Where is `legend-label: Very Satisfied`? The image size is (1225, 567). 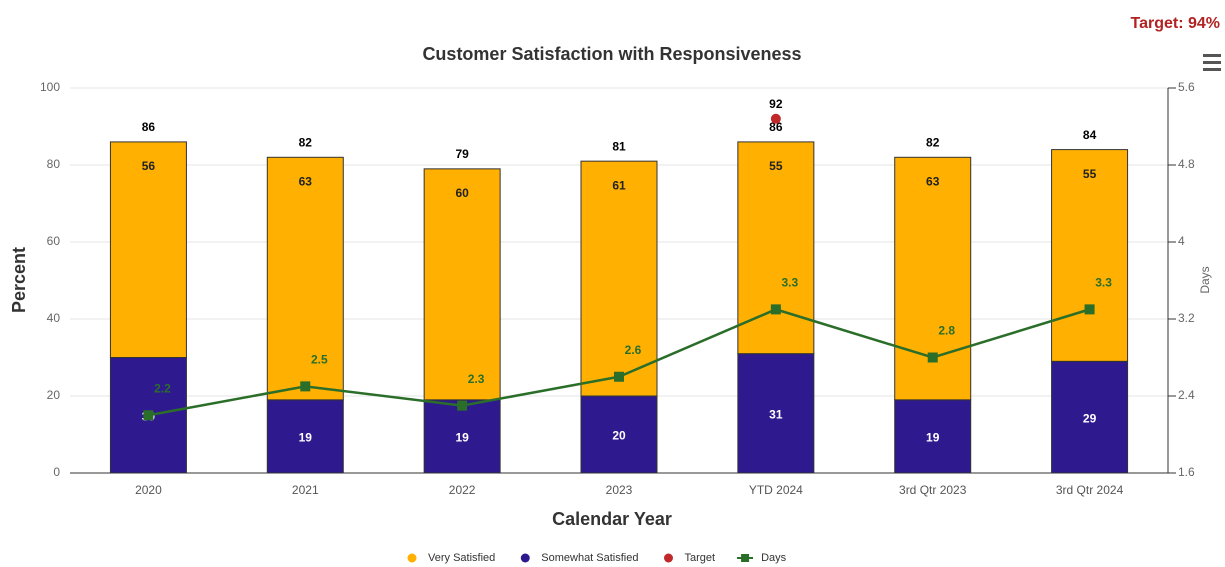
legend-label: Very Satisfied is located at coordinates (461, 558).